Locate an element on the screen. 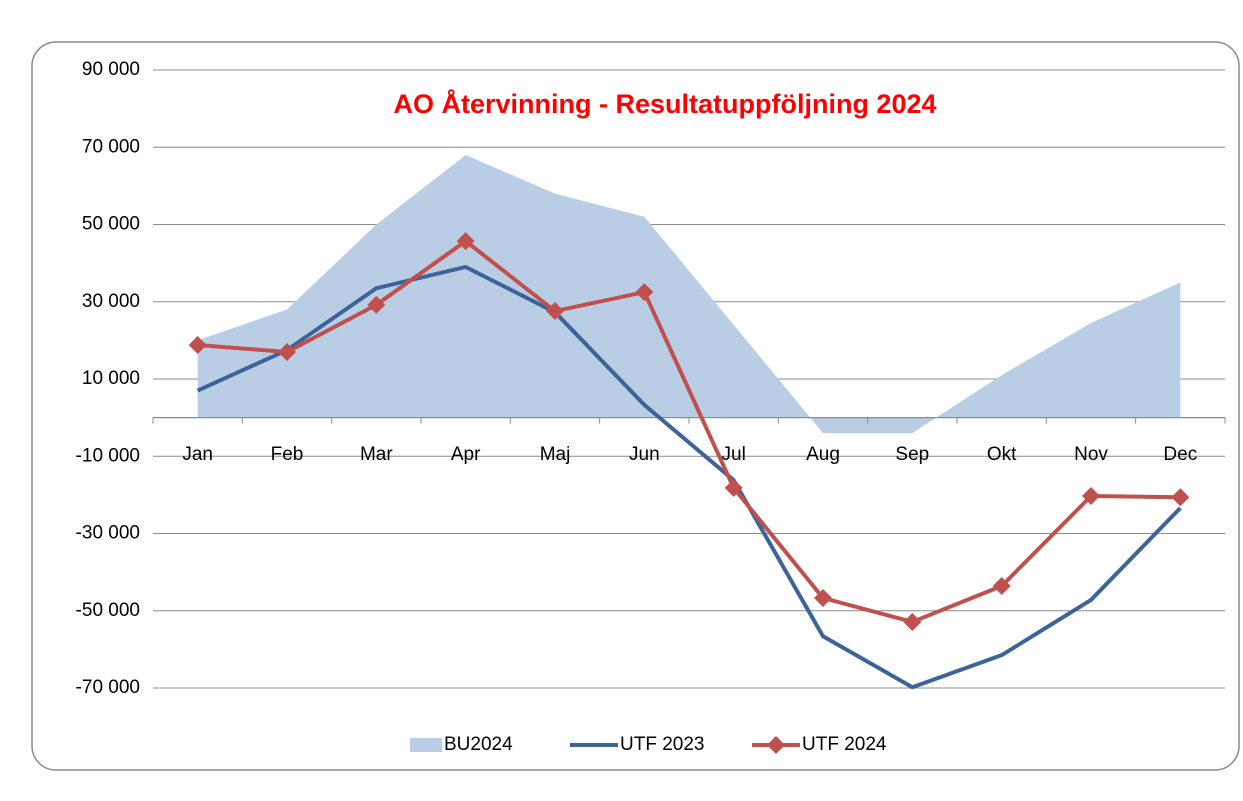 The image size is (1243, 801). x-tick-label: Dec is located at coordinates (1180, 454).